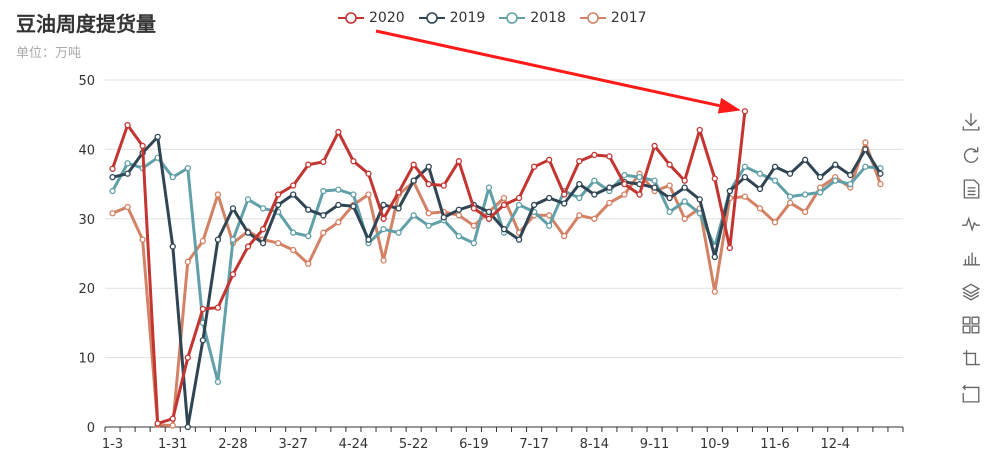 The image size is (1001, 470). What do you see at coordinates (558, 71) in the screenshot?
I see `annotation-arrow` at bounding box center [558, 71].